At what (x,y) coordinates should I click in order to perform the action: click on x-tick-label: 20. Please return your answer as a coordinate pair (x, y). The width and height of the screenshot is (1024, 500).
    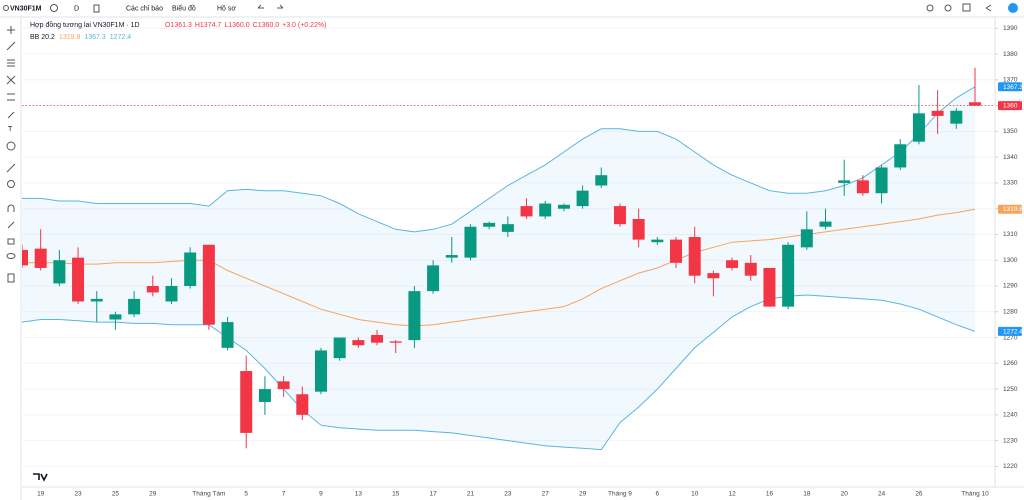
    Looking at the image, I should click on (845, 494).